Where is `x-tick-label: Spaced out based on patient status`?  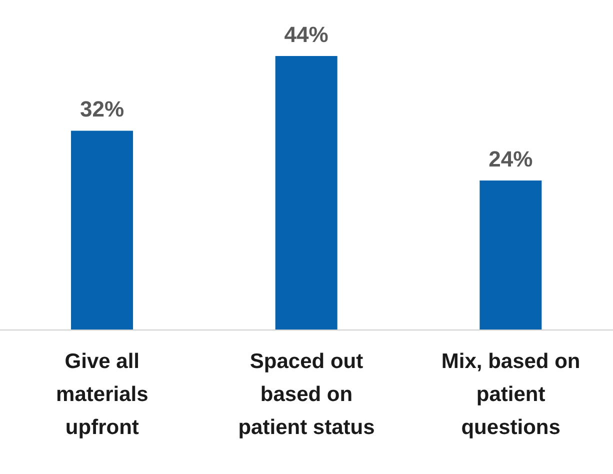 x-tick-label: Spaced out based on patient status is located at coordinates (306, 394).